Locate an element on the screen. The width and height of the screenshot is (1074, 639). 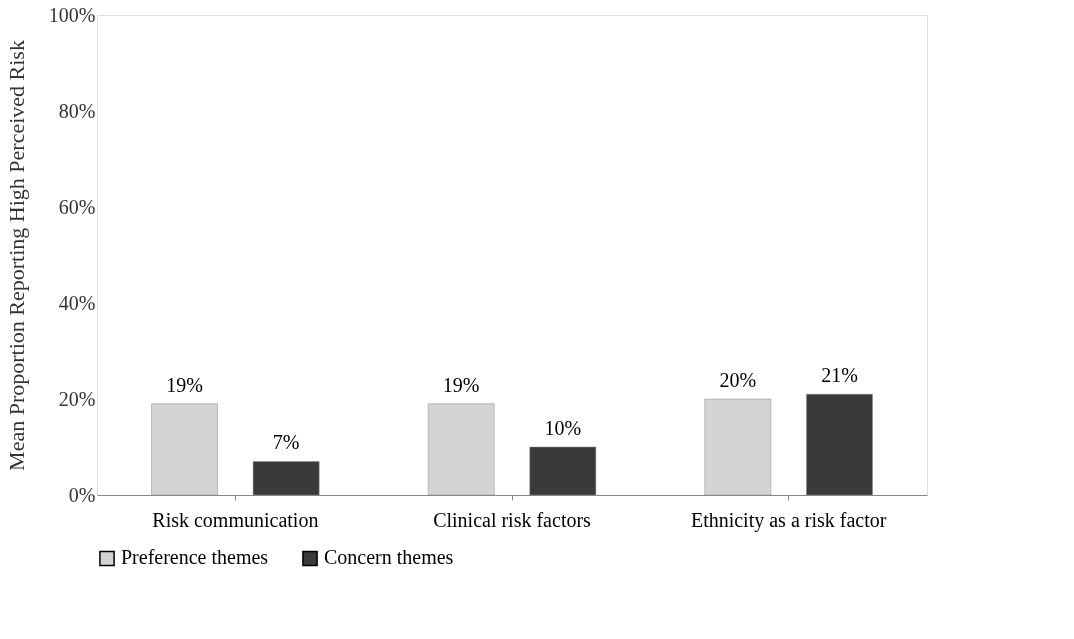
x-tick-label: Ethnicity as a risk factor is located at coordinates (788, 520).